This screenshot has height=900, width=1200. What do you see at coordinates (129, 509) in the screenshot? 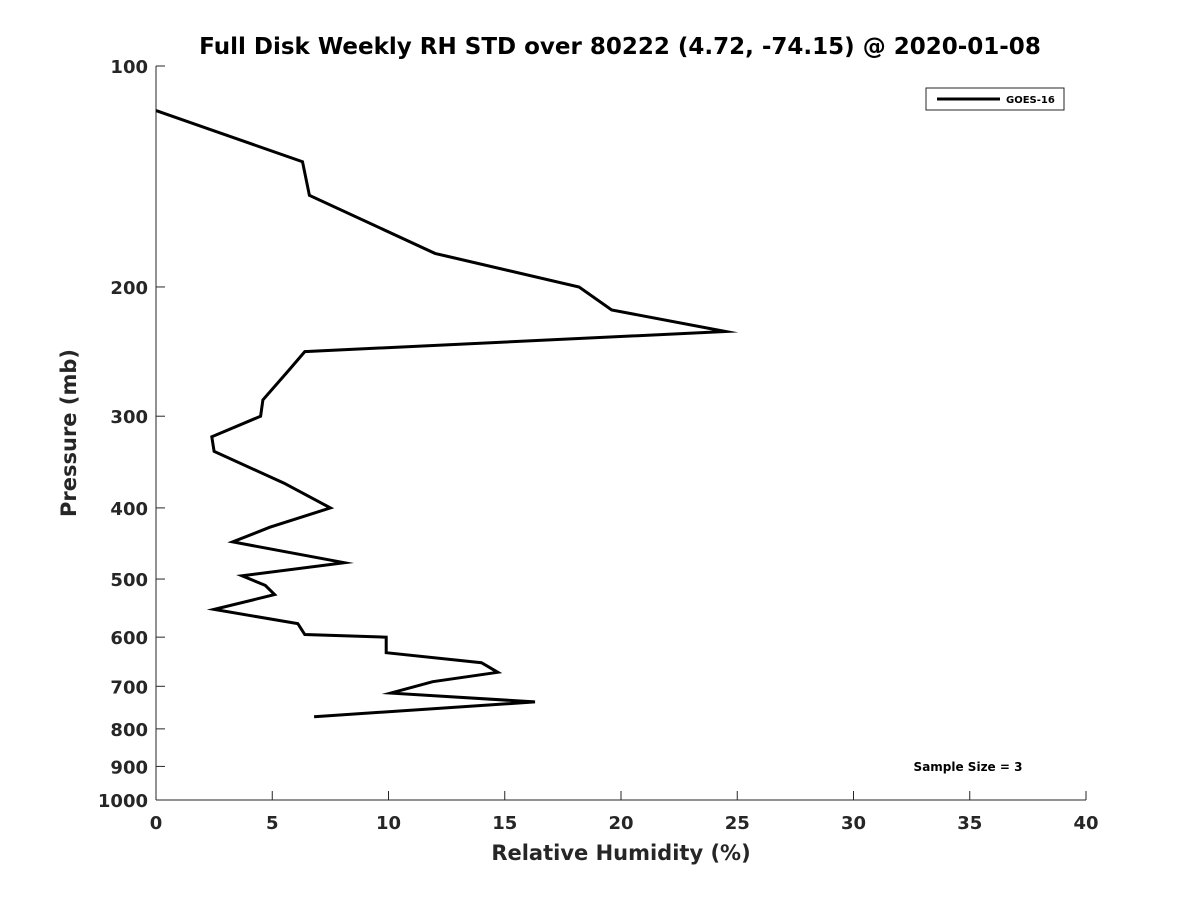
I see `y-tick-label: 400` at bounding box center [129, 509].